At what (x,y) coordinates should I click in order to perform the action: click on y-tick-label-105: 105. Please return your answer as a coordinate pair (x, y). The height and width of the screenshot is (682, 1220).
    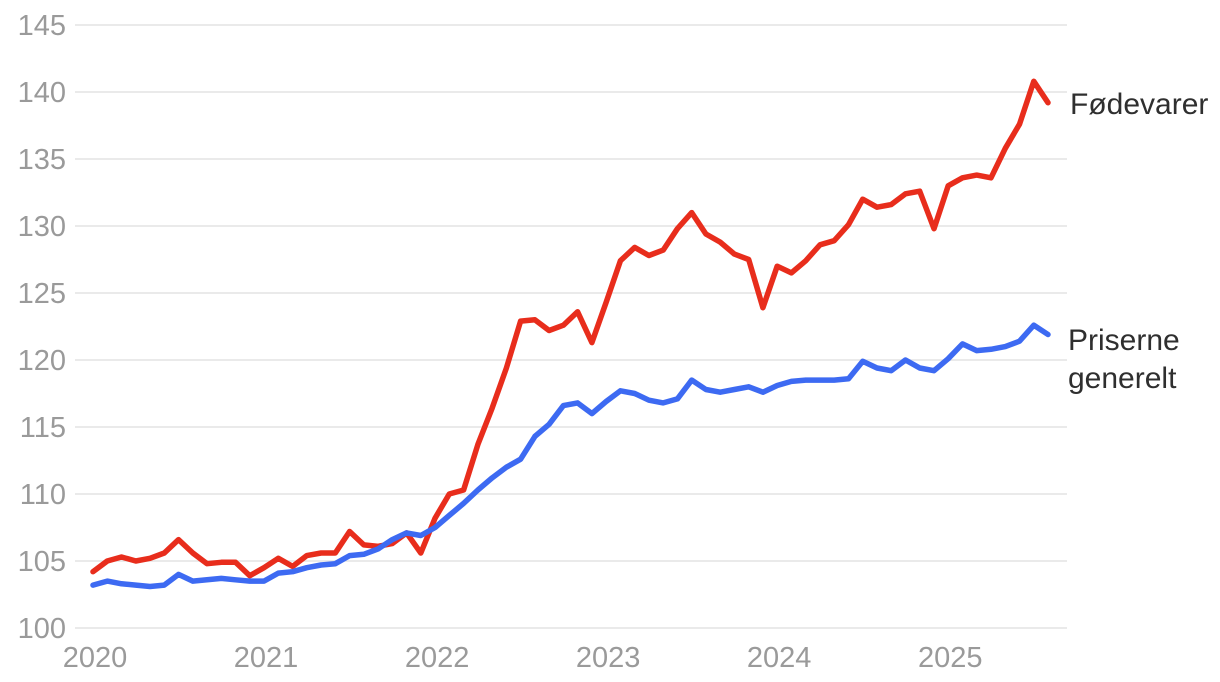
    Looking at the image, I should click on (42, 562).